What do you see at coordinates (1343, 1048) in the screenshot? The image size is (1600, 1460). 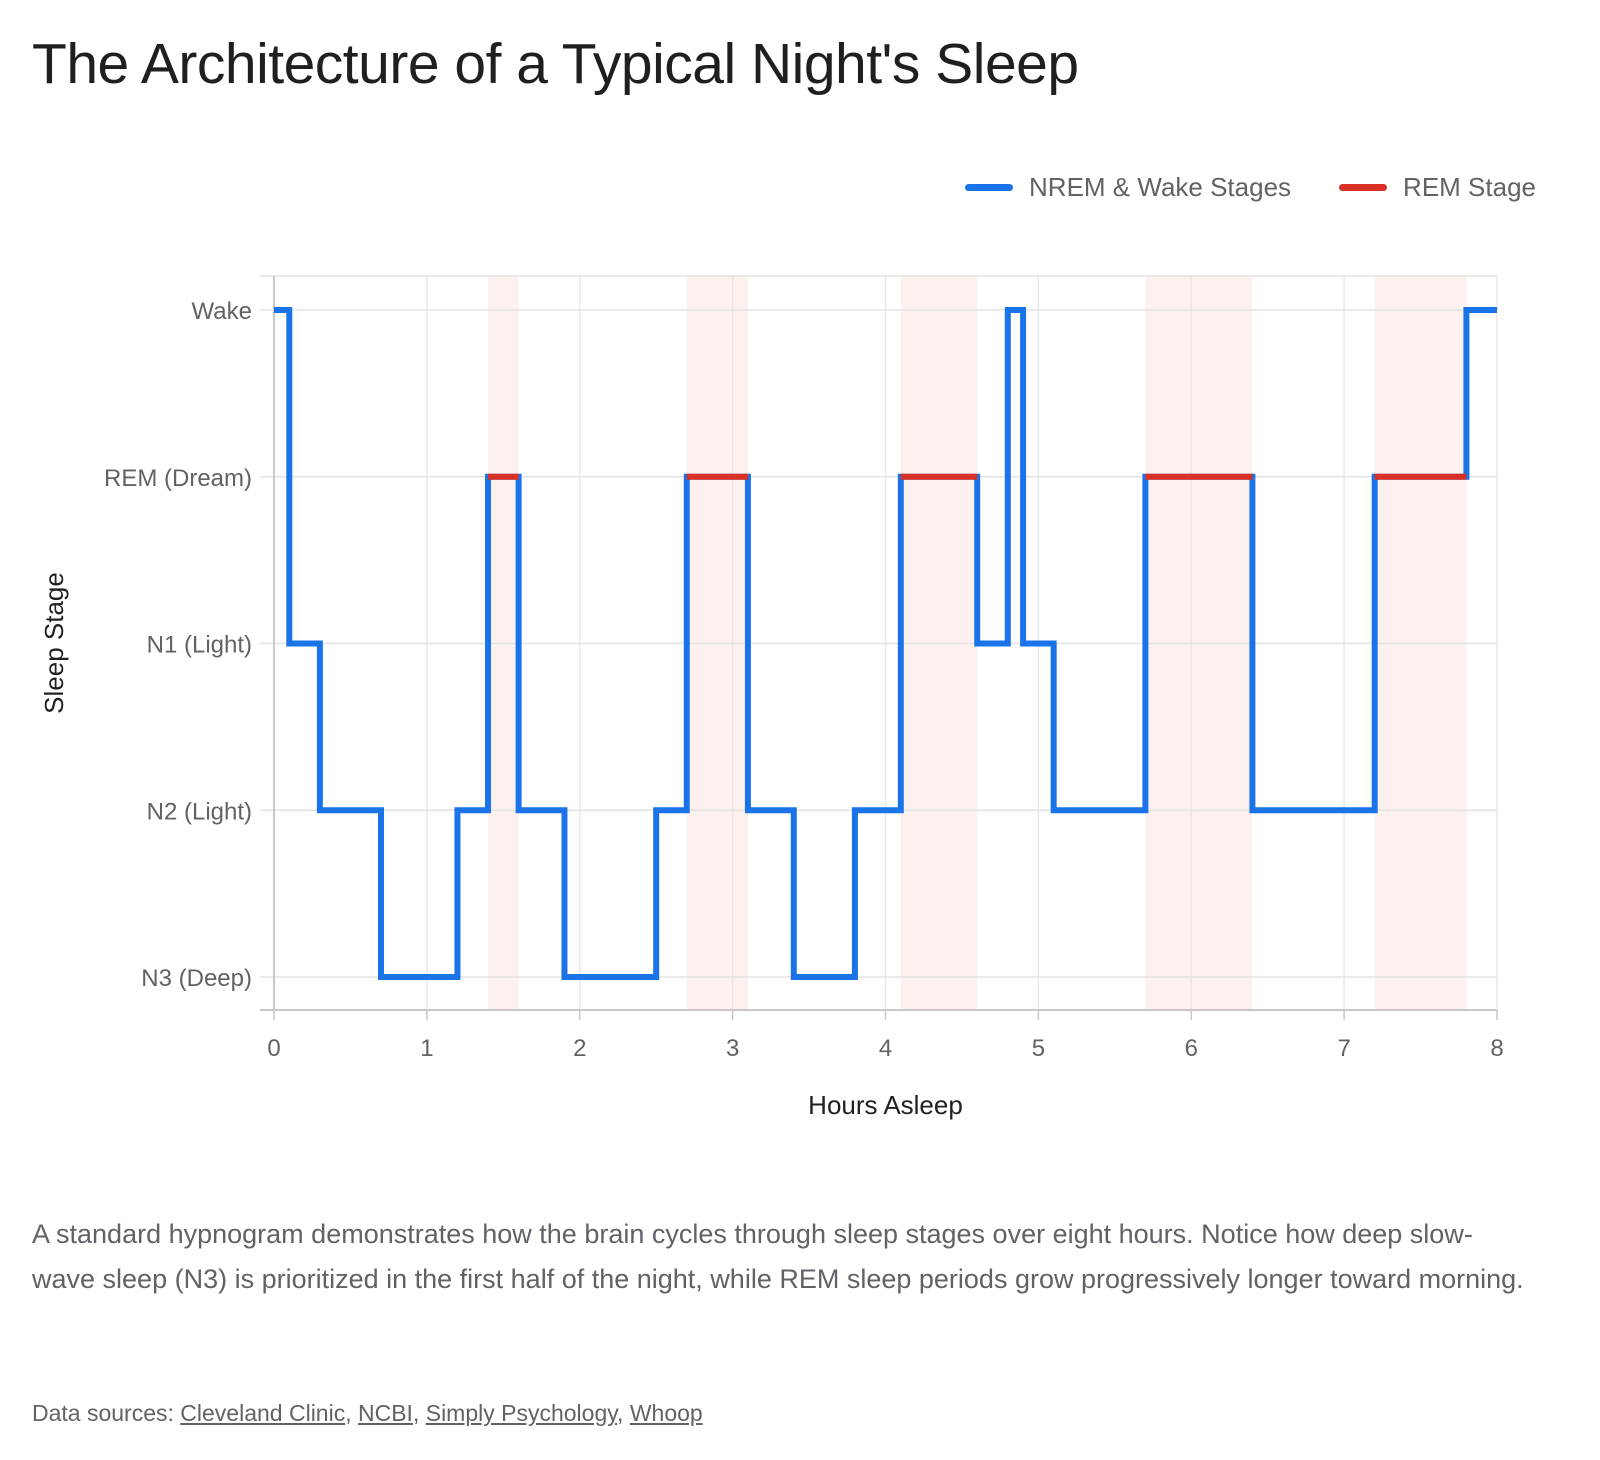 I see `x-tick-label: 7` at bounding box center [1343, 1048].